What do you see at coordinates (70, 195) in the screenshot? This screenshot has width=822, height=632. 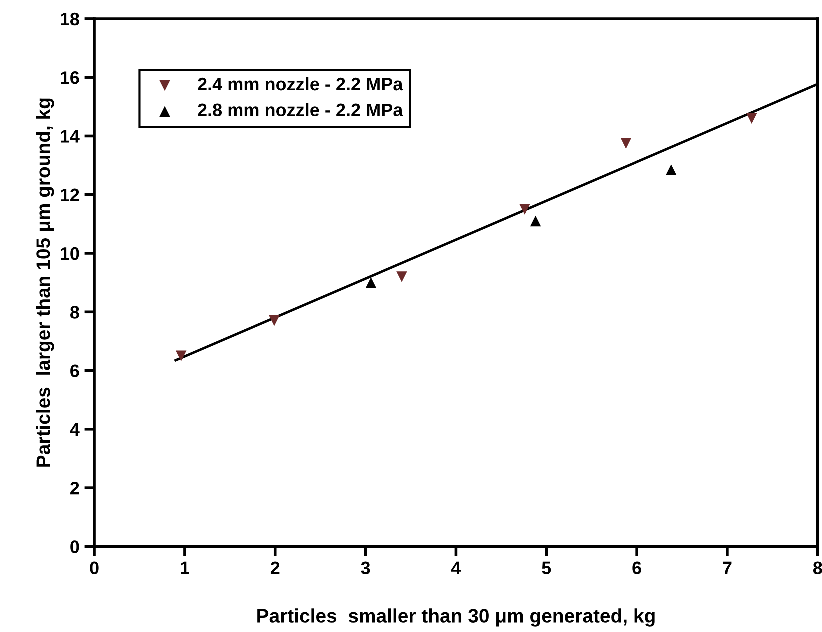 I see `y-tick-label: 12` at bounding box center [70, 195].